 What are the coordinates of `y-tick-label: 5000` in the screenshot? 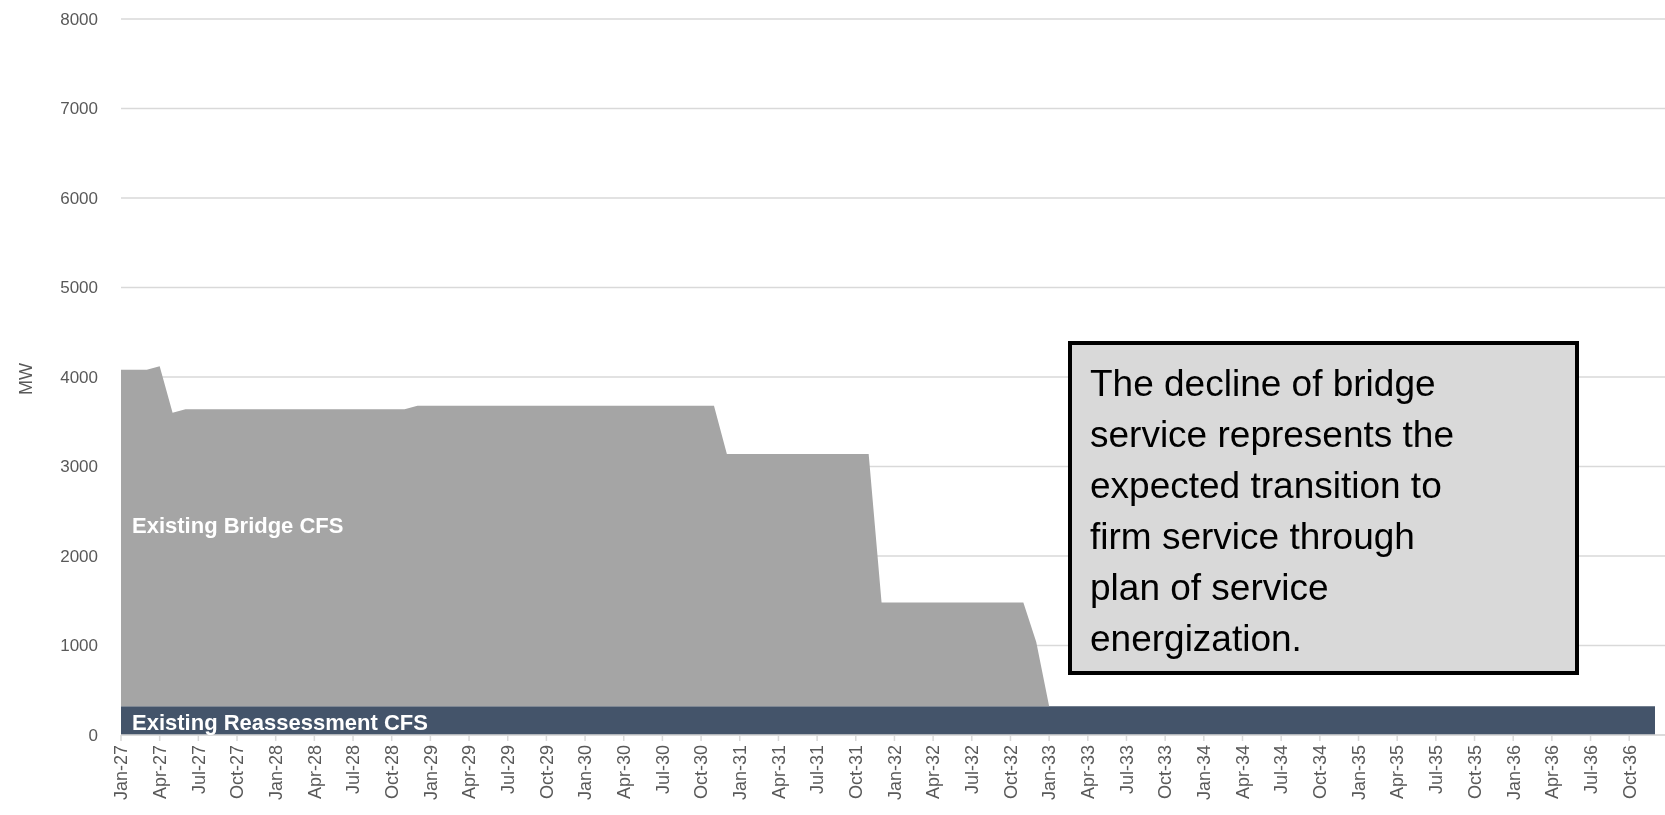 It's located at (79, 288).